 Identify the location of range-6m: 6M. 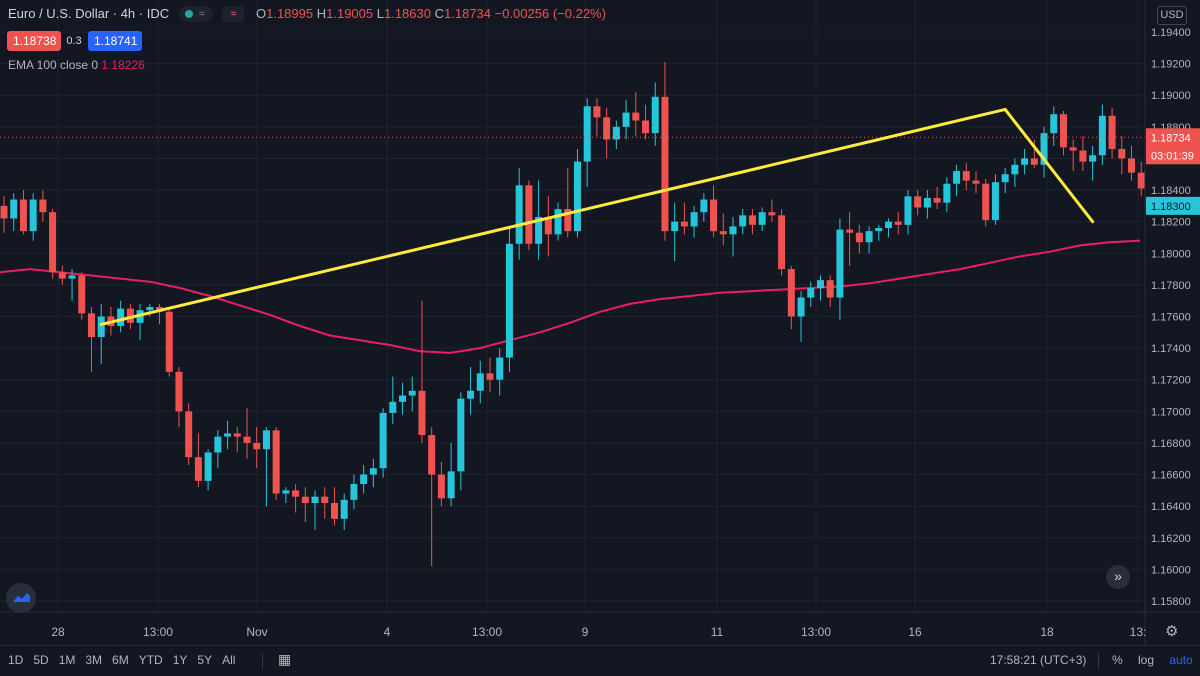
(120, 660).